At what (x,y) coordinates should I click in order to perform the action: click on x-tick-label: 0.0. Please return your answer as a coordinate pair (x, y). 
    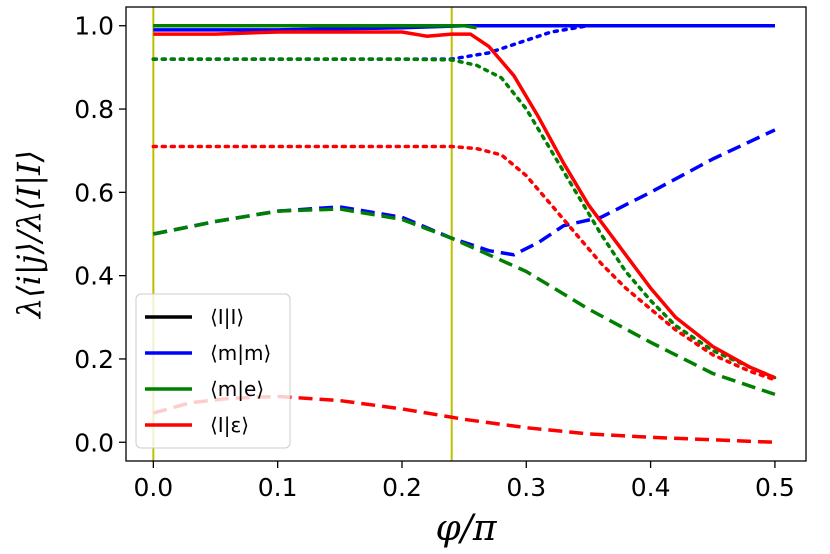
    Looking at the image, I should click on (153, 487).